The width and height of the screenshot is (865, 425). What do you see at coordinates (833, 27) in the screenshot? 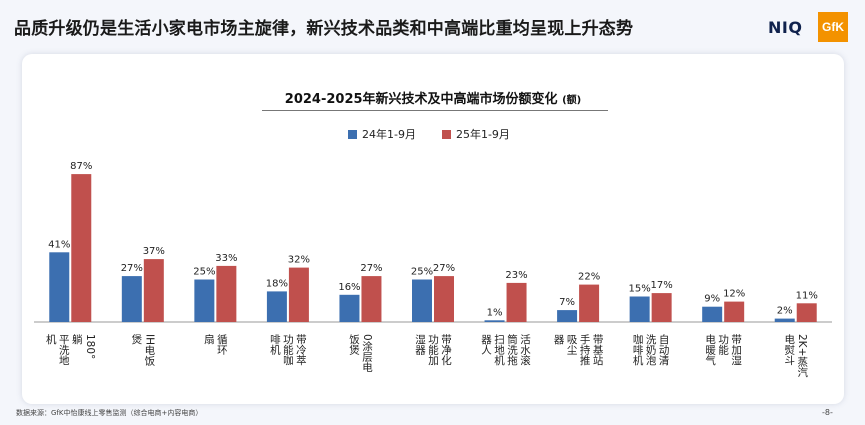
I see `gfk-logo: GfK` at bounding box center [833, 27].